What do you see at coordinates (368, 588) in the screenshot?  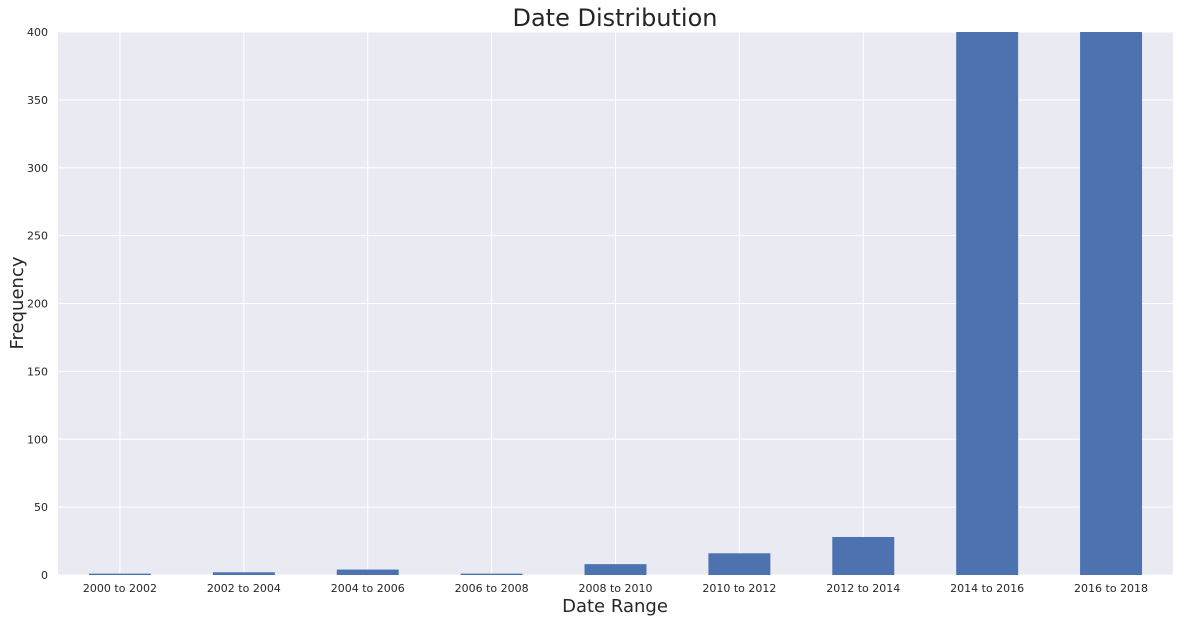 I see `x-tick-label: 2004 to 2006` at bounding box center [368, 588].